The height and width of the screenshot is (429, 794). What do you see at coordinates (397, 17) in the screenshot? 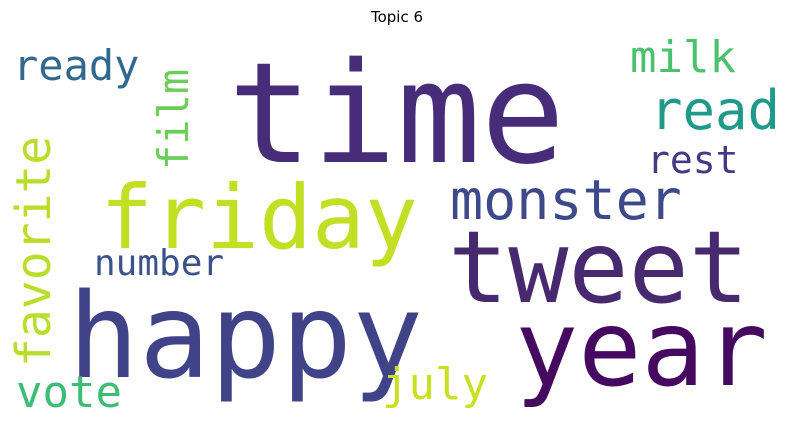
I see `chart-title: Topic 6` at bounding box center [397, 17].